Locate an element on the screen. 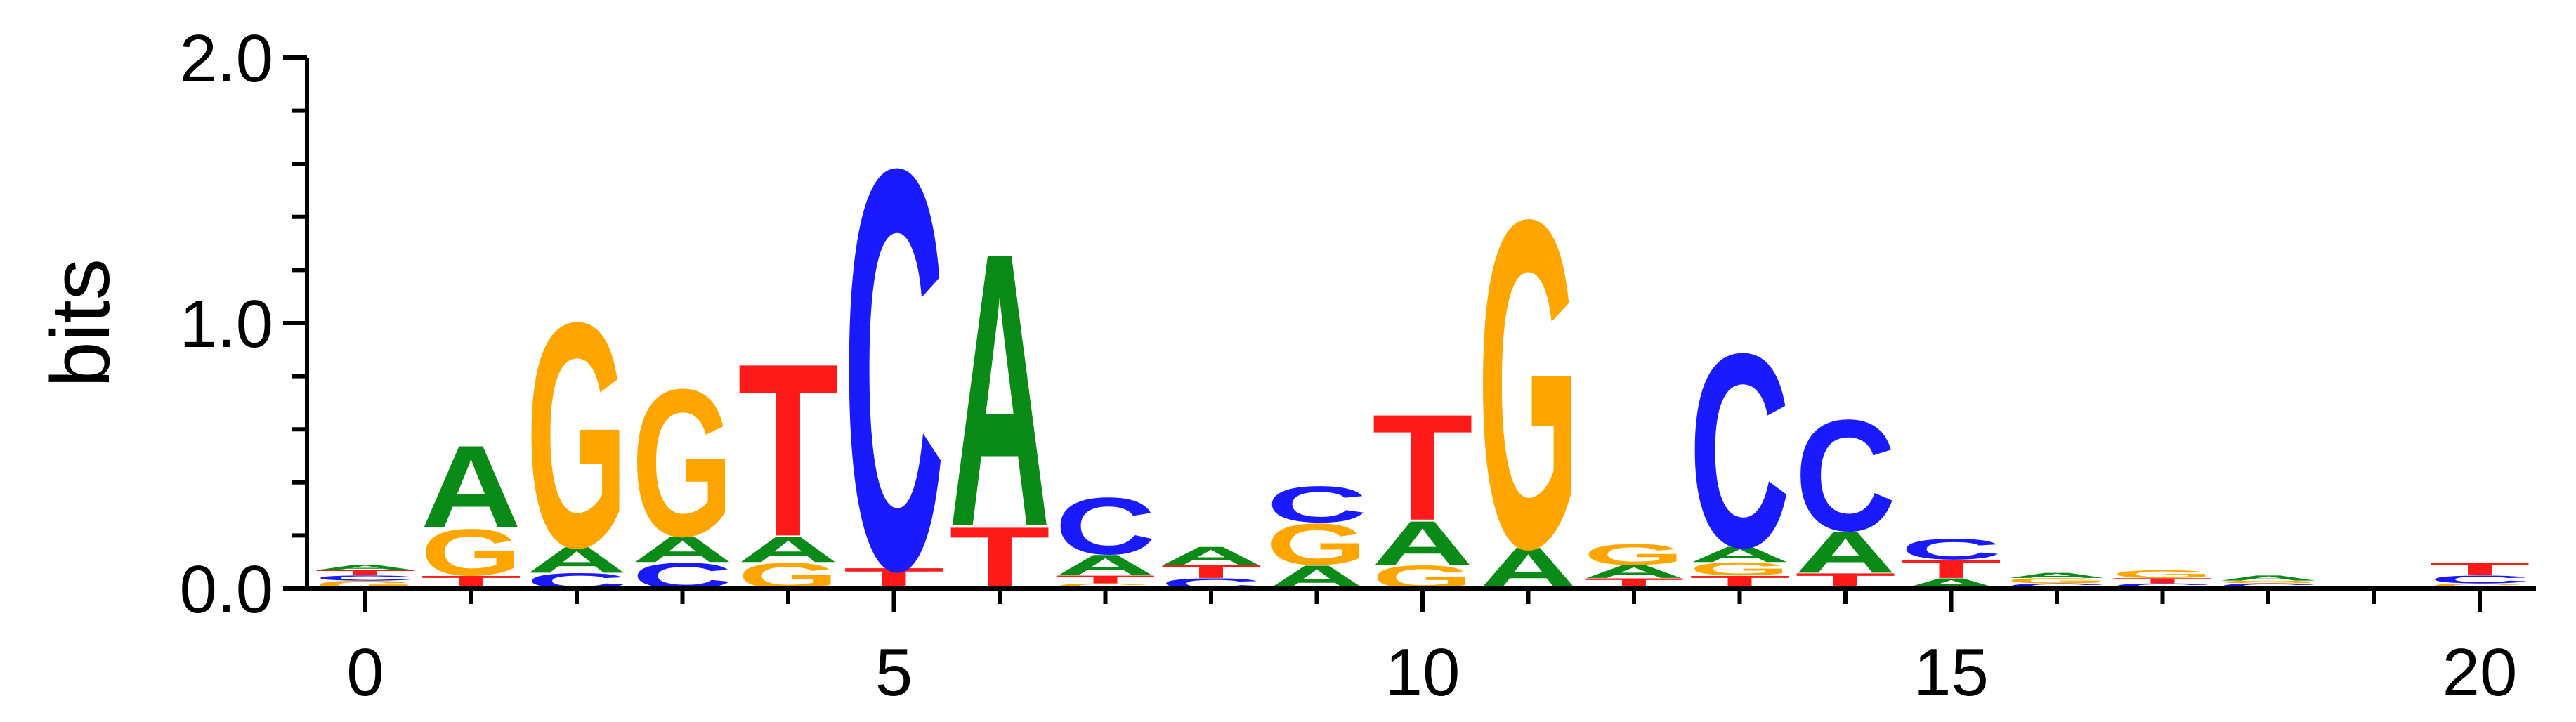 Image resolution: width=2576 pixels, height=722 pixels. logo-letter-g-pos-11-1: G is located at coordinates (1529, 383).